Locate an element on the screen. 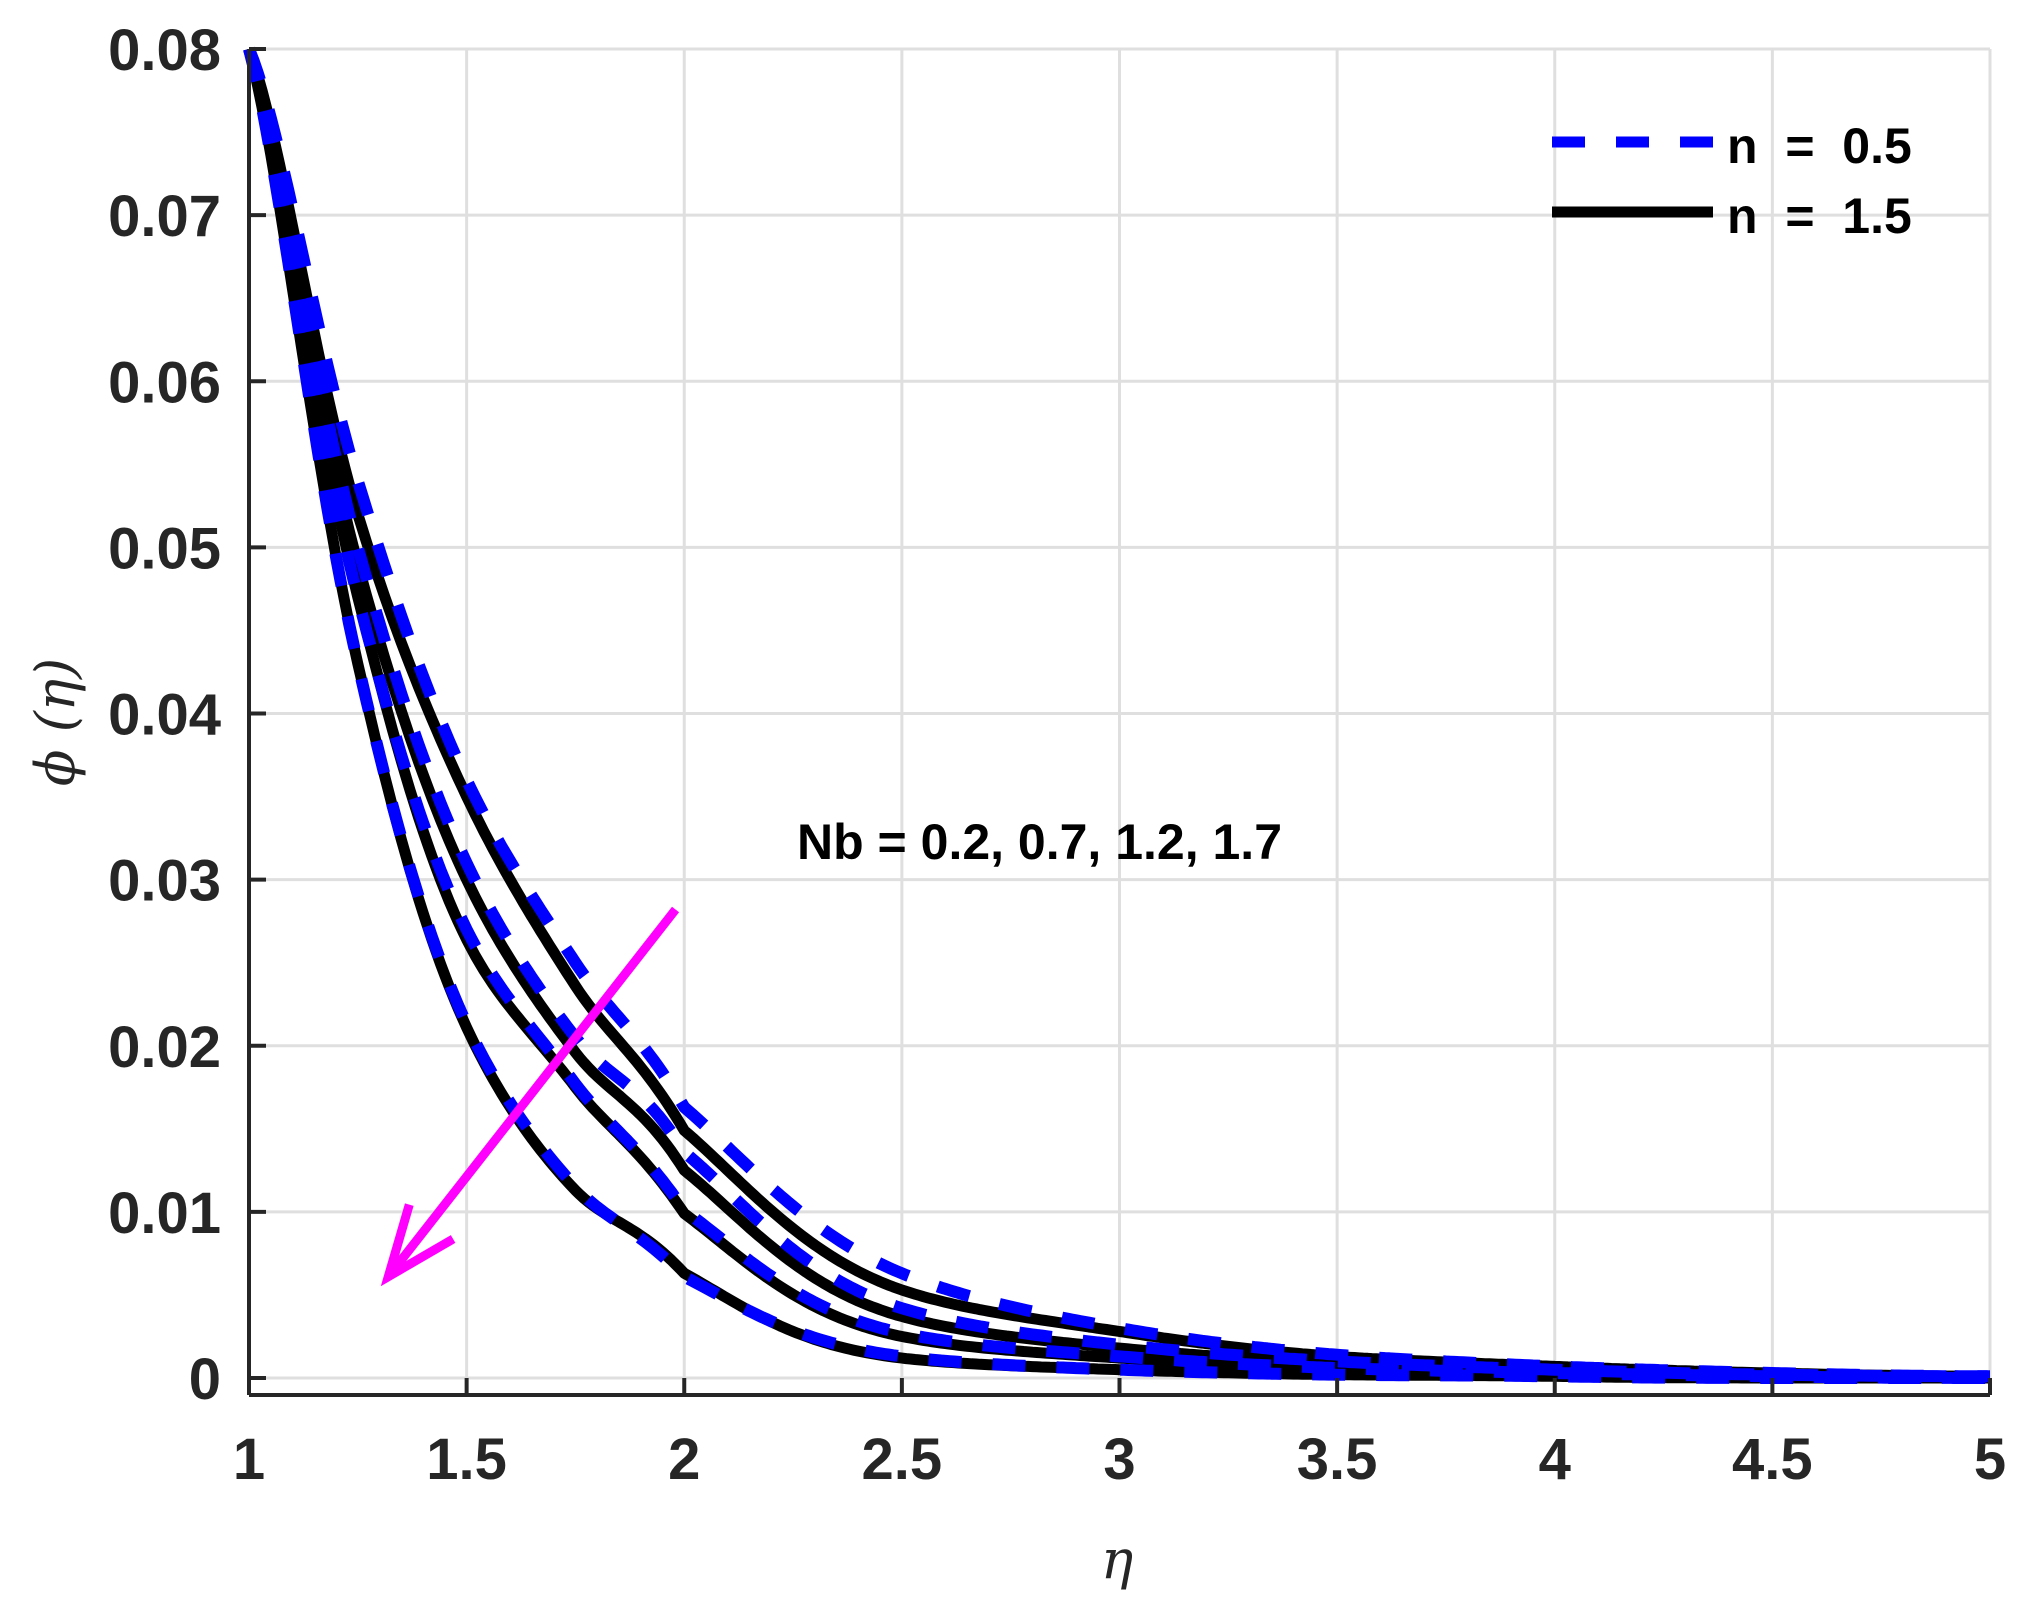 The height and width of the screenshot is (1609, 2035). x-tick-label: 2.5 is located at coordinates (902, 1459).